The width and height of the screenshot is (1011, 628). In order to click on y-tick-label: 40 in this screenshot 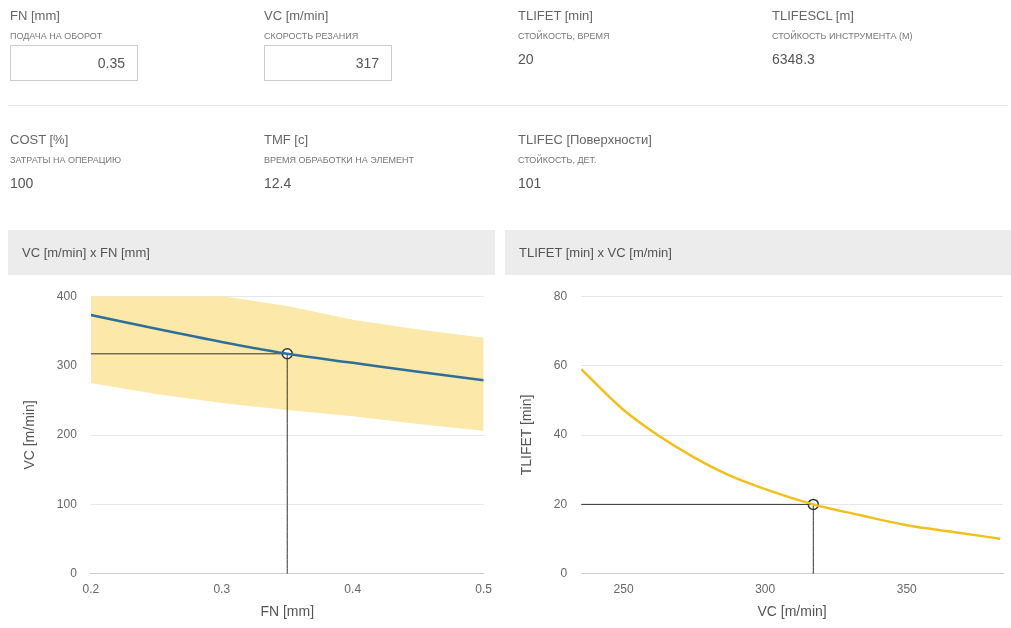, I will do `click(560, 434)`.